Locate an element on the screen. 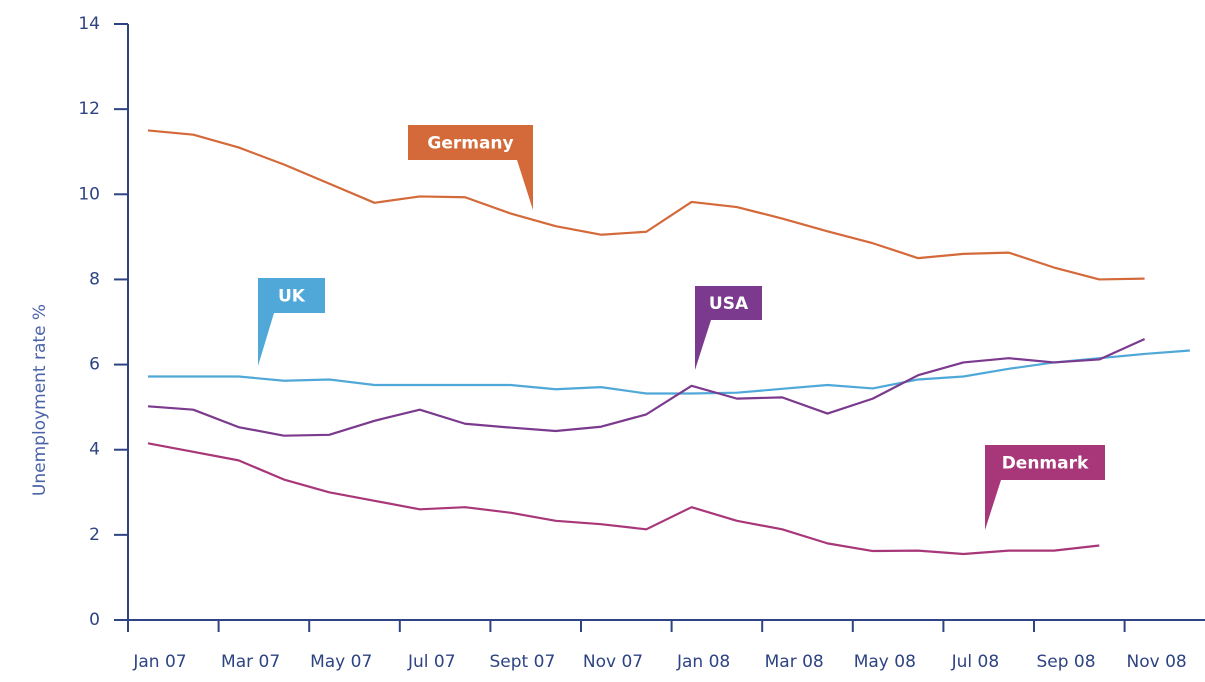 The width and height of the screenshot is (1205, 682). x-tick-label: Sept 07 is located at coordinates (523, 662).